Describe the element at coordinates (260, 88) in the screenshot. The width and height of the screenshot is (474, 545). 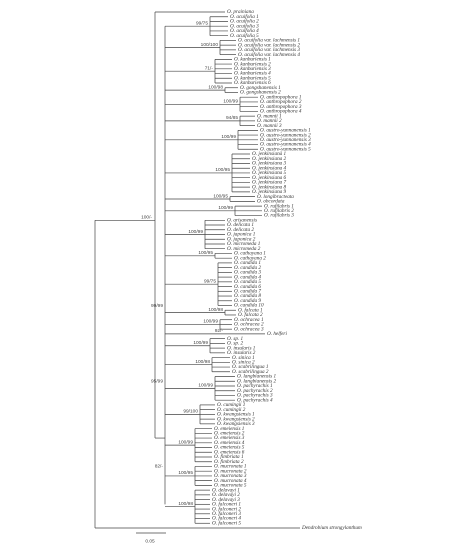
I see `leaf-label: O. gongshanensis 1` at that location.